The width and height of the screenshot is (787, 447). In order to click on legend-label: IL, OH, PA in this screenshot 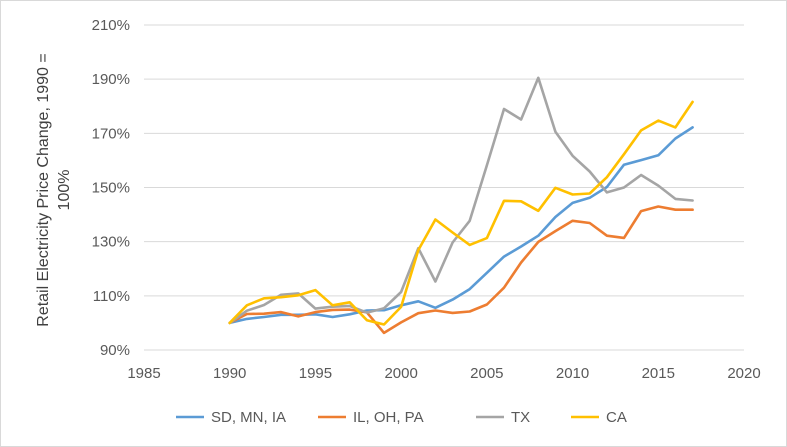, I will do `click(388, 417)`.